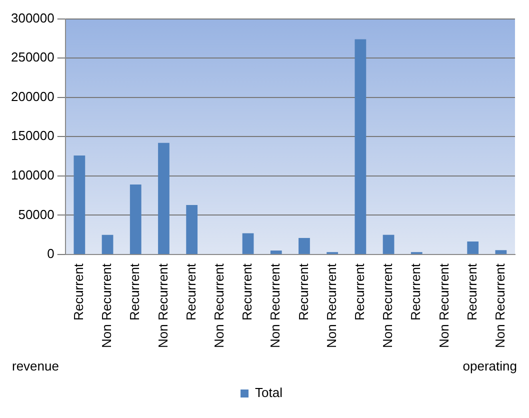 Image resolution: width=529 pixels, height=418 pixels. Describe the element at coordinates (32, 18) in the screenshot. I see `y-tick-label: 300000` at that location.